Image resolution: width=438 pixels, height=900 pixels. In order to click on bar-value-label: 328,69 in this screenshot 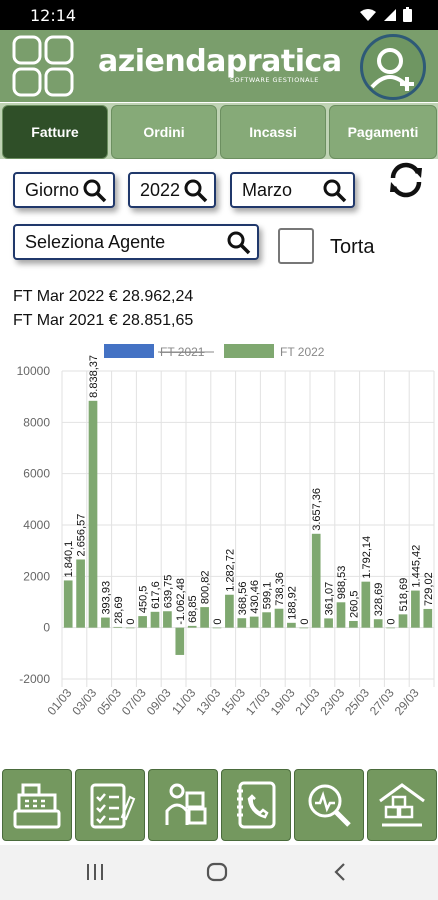, I will do `click(379, 600)`.